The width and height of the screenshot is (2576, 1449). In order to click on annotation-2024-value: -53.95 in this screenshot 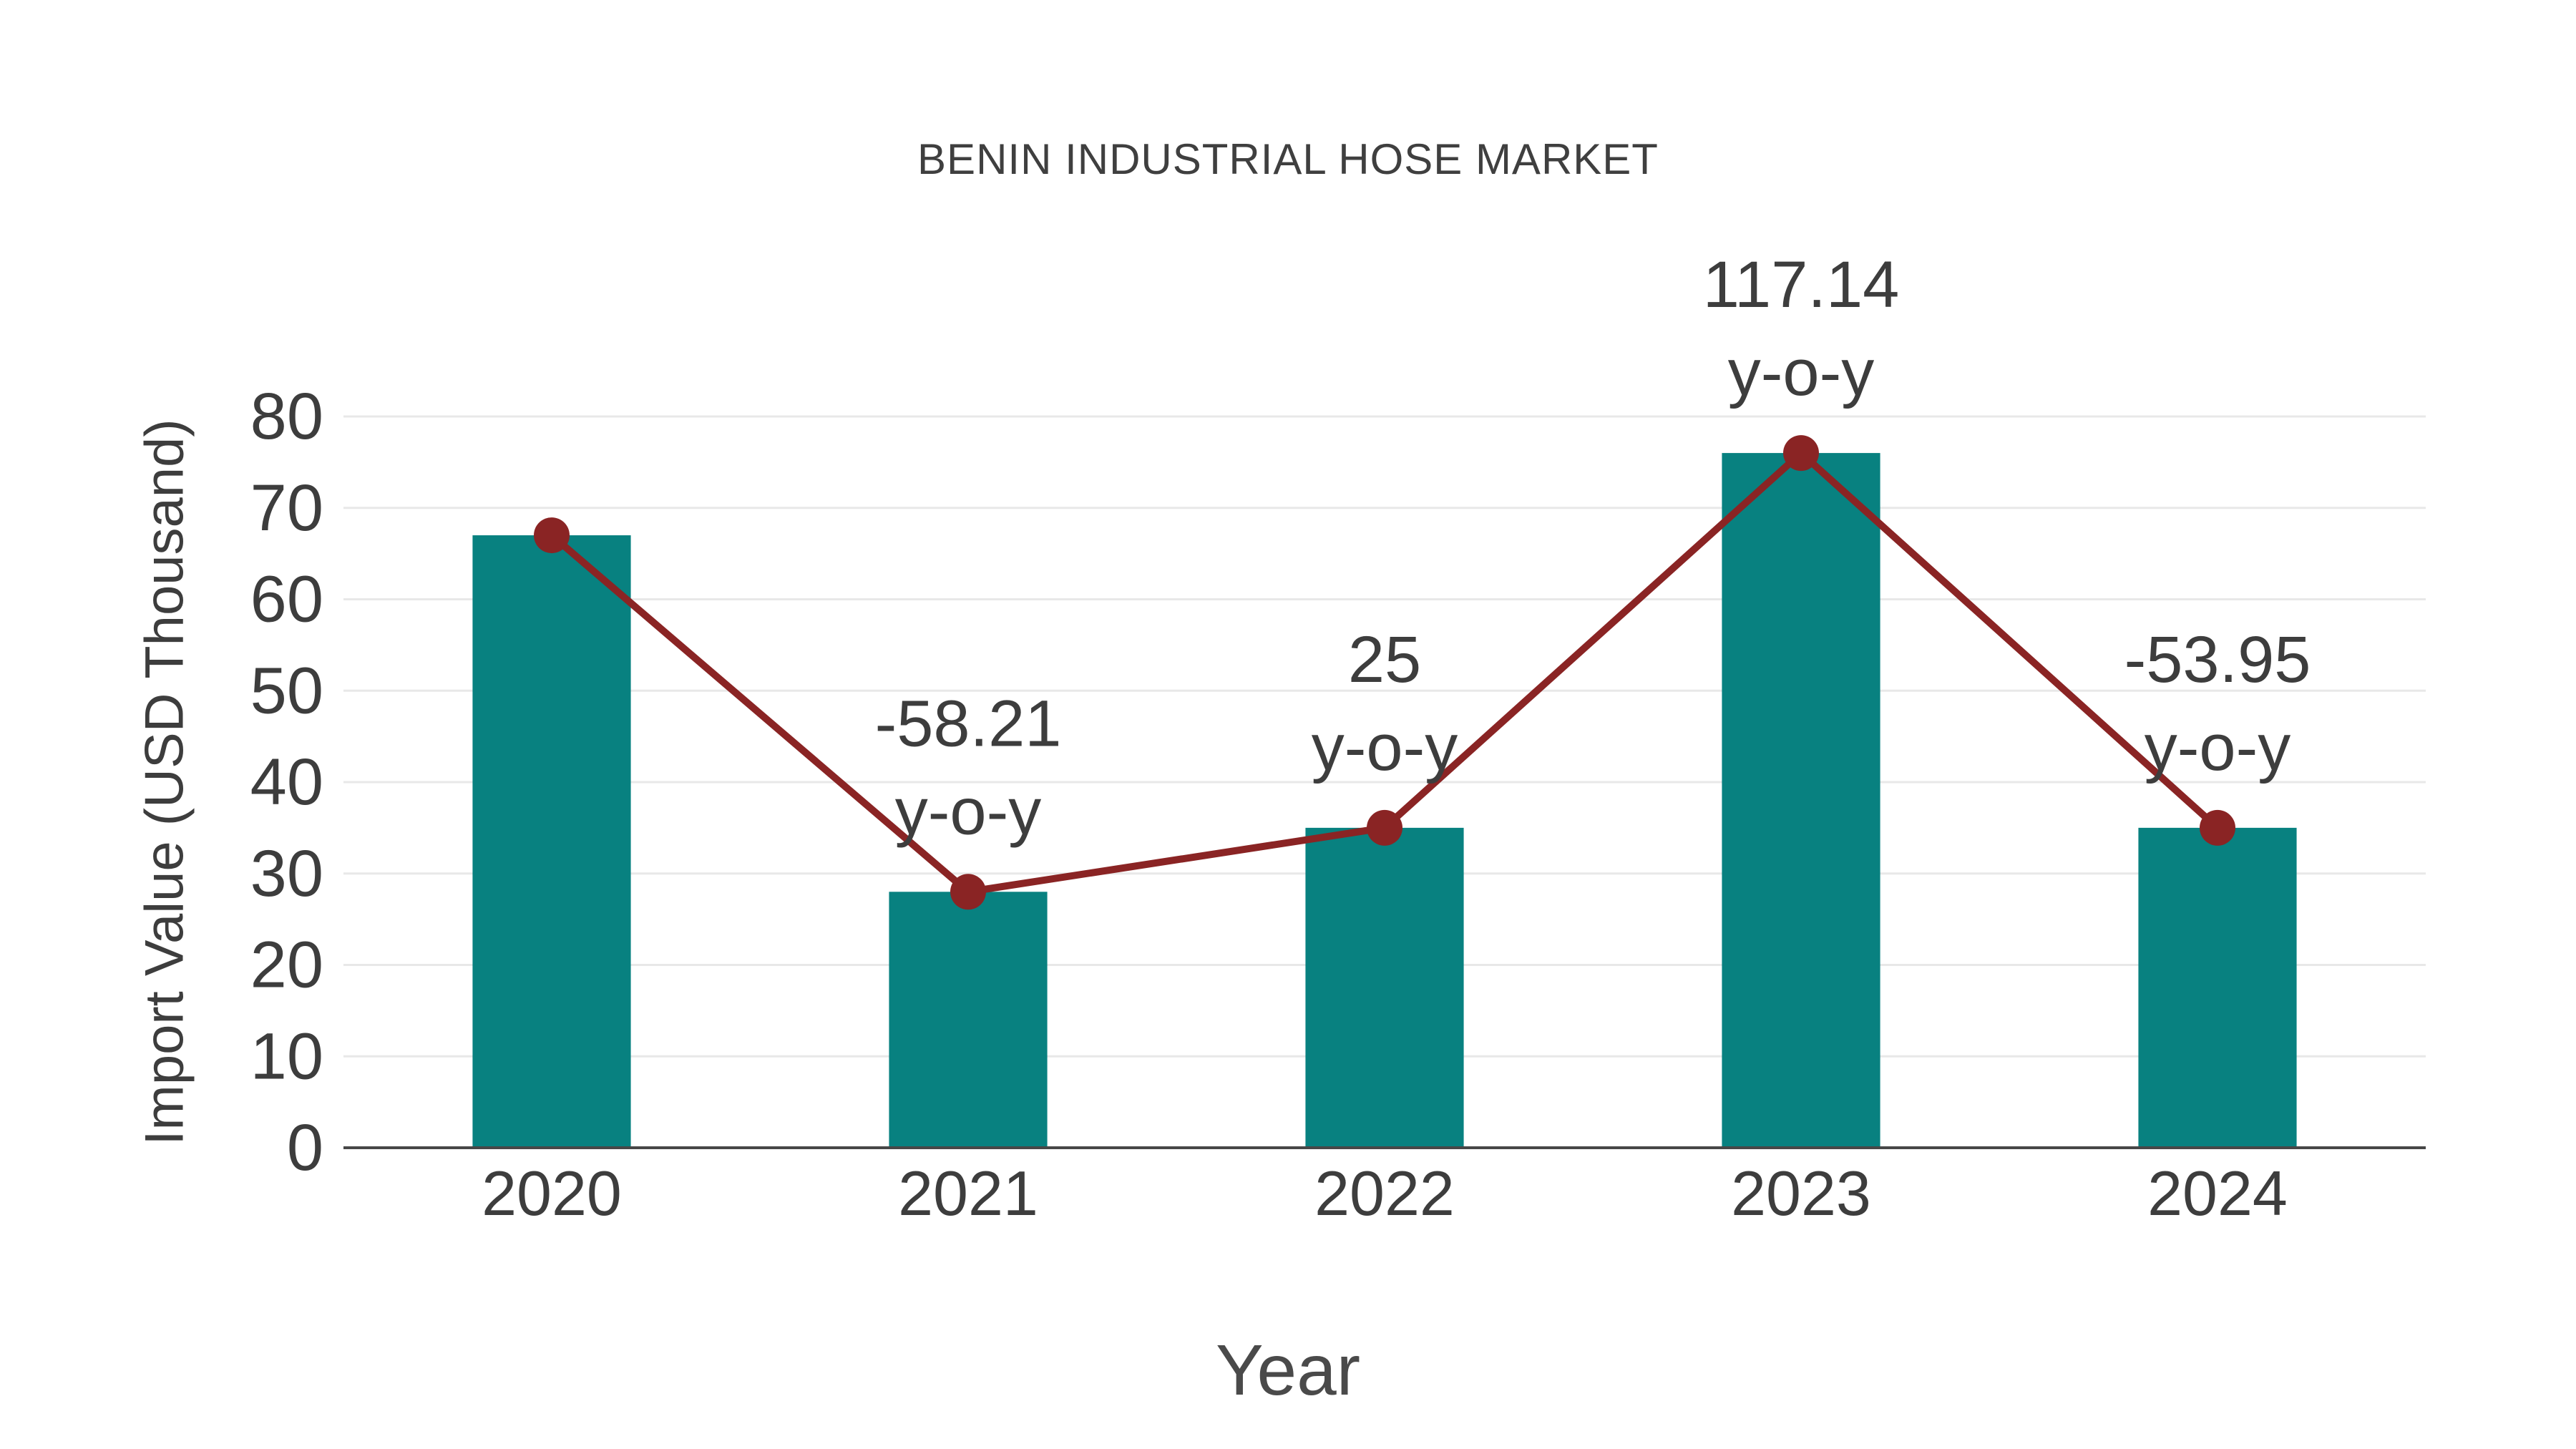, I will do `click(2217, 659)`.